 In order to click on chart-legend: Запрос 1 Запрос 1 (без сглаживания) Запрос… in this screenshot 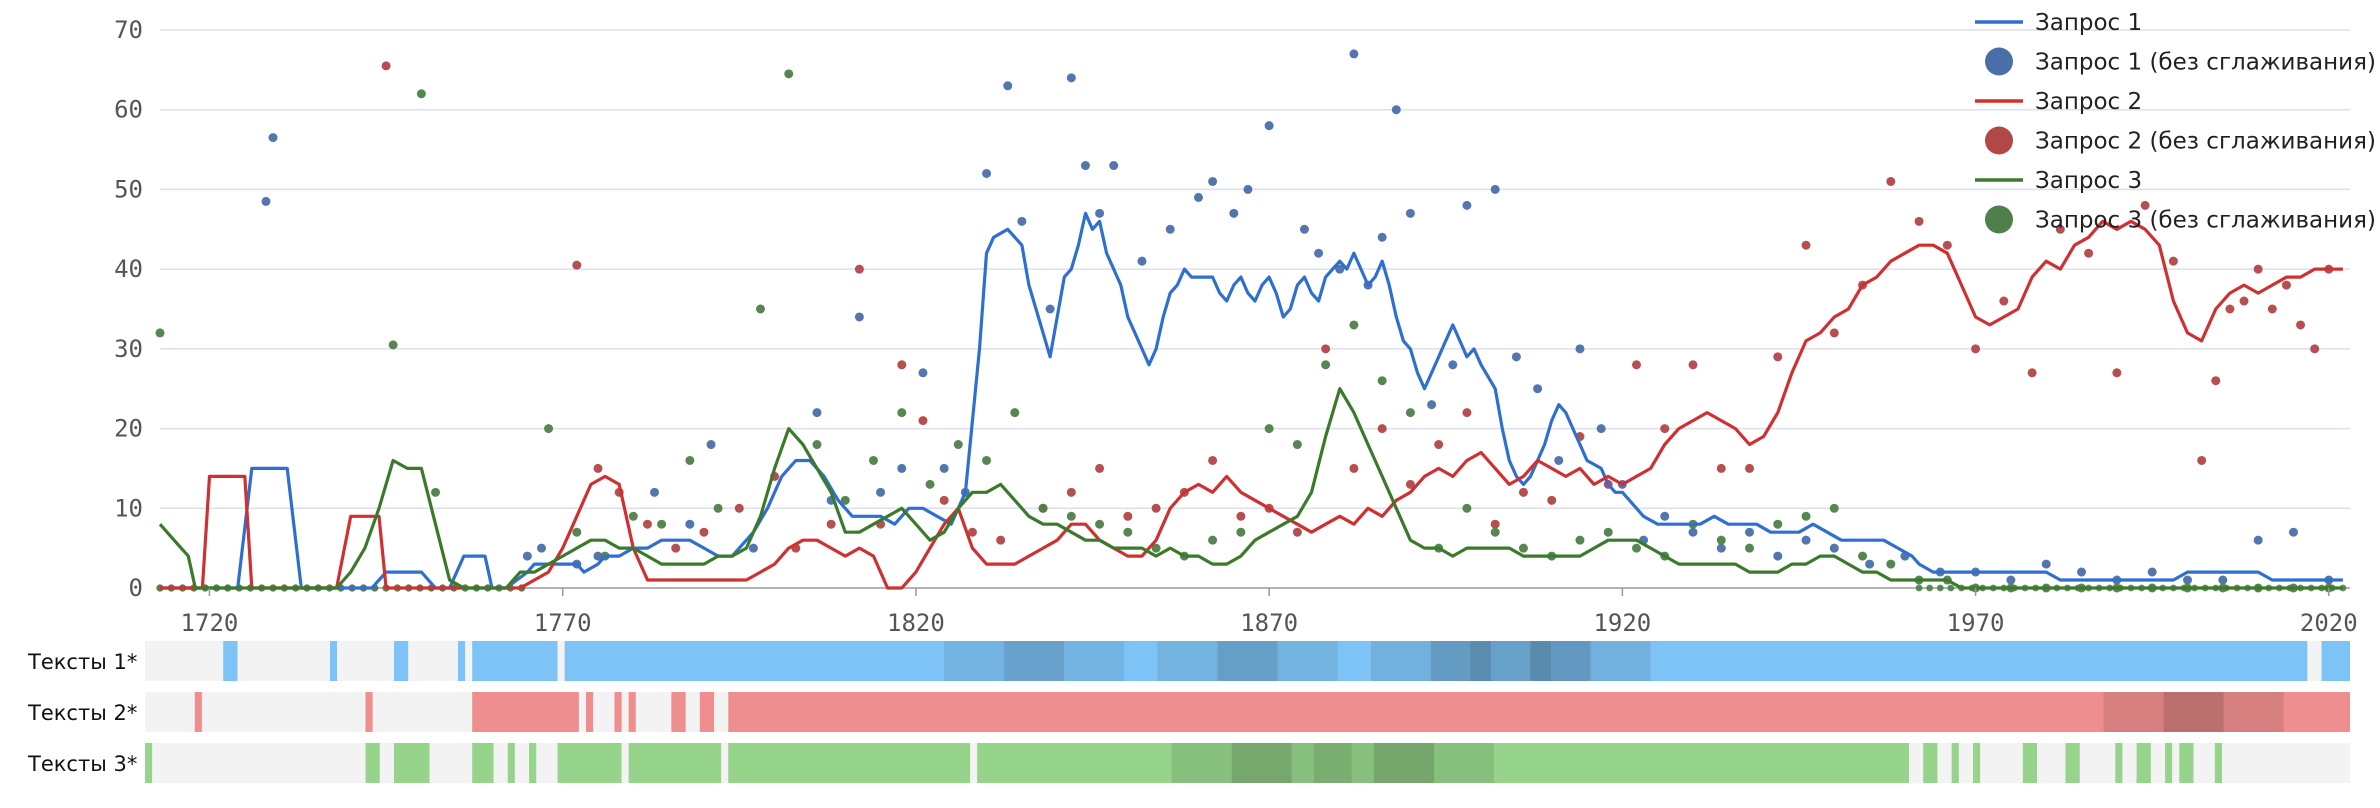, I will do `click(2175, 122)`.